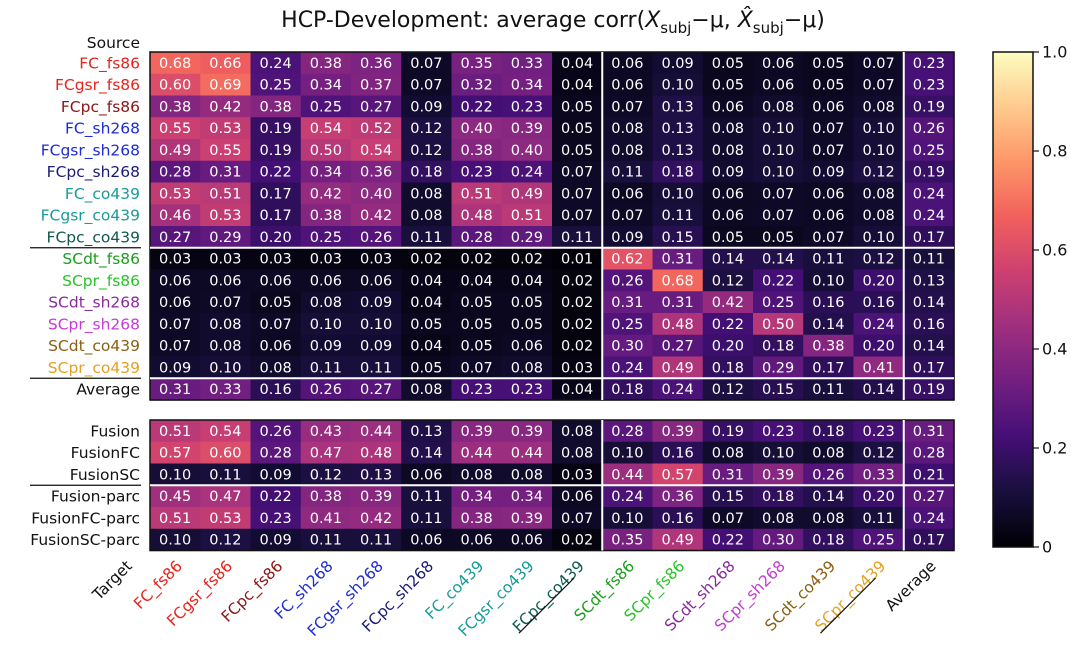 The height and width of the screenshot is (653, 1071). I want to click on top-block-cell-value: 0.37, so click(376, 86).